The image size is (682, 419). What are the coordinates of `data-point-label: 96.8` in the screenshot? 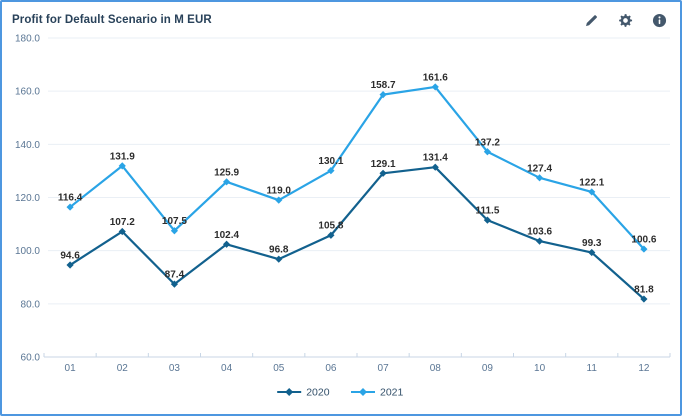 It's located at (279, 250).